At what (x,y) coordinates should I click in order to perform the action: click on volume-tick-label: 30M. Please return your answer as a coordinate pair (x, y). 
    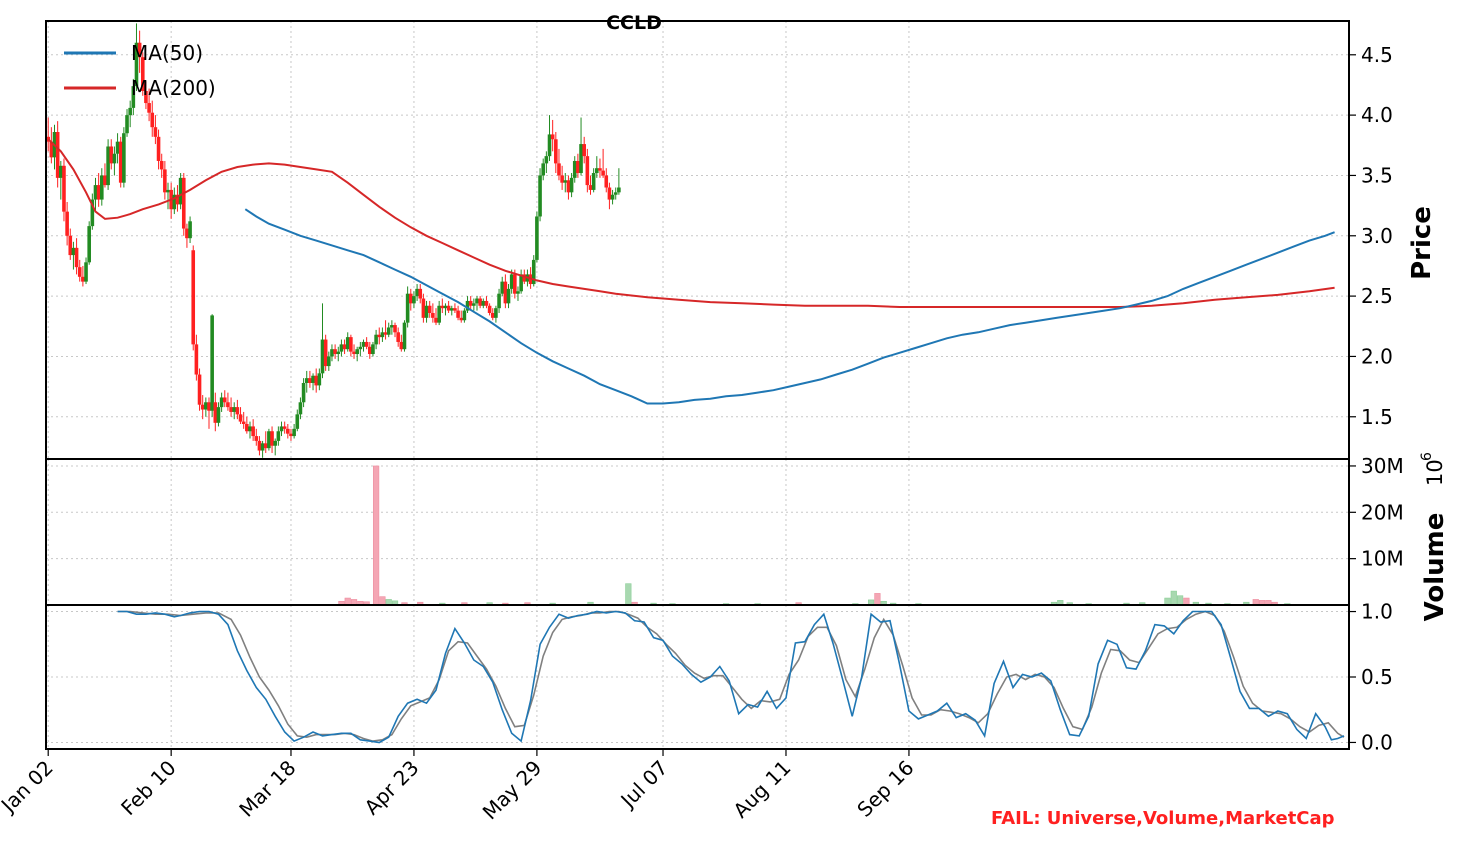
    Looking at the image, I should click on (1382, 466).